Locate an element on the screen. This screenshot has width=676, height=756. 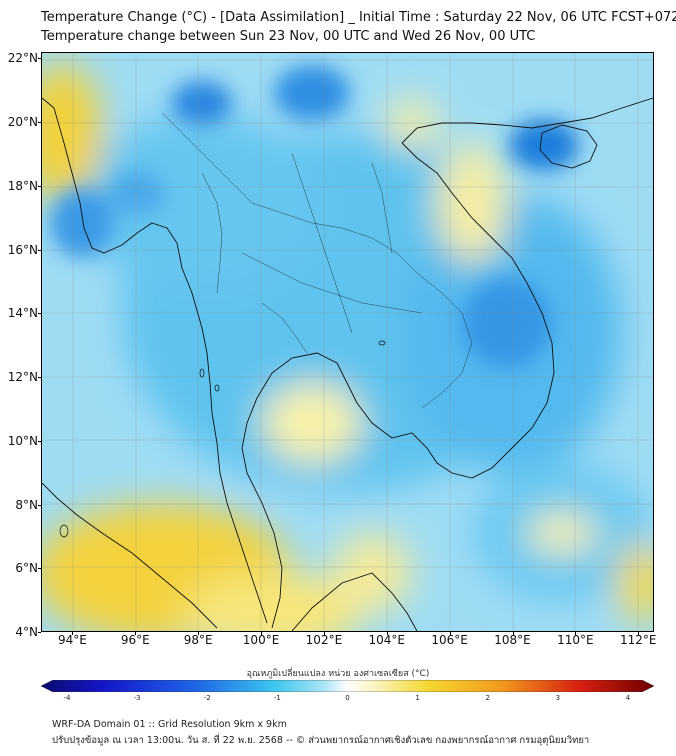
lon-label: 98°E is located at coordinates (198, 640).